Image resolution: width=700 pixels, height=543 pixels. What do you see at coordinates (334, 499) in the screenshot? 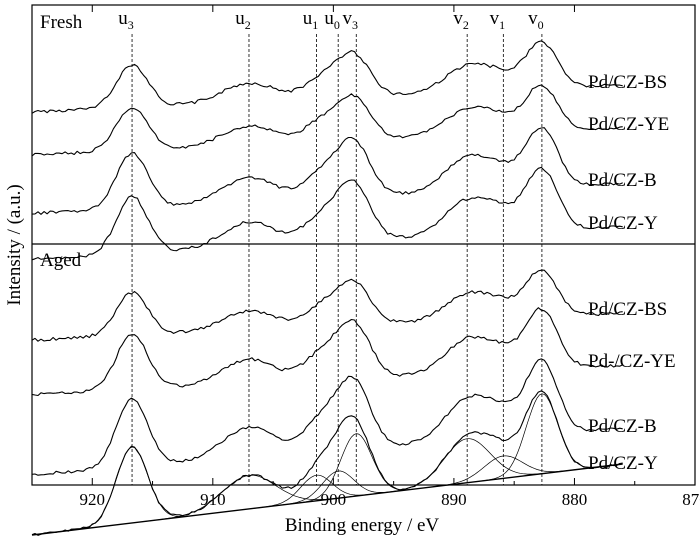
I see `x-tick-label-900: 900` at bounding box center [334, 499].